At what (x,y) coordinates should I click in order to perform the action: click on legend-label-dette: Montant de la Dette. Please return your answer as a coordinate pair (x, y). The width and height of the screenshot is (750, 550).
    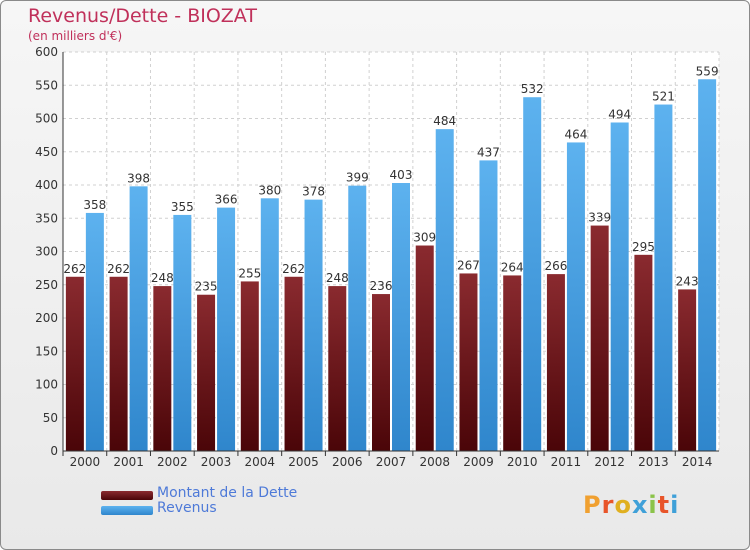
    Looking at the image, I should click on (227, 493).